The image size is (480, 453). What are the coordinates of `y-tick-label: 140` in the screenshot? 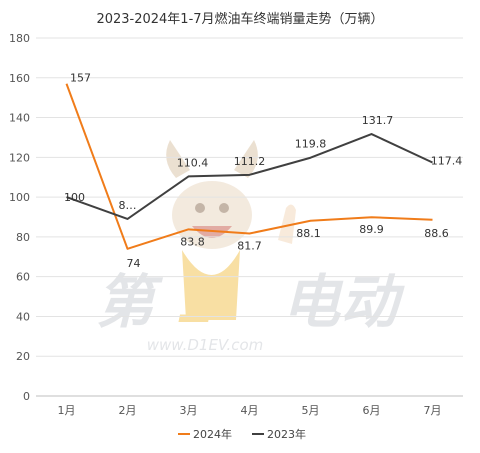 It's located at (19, 118).